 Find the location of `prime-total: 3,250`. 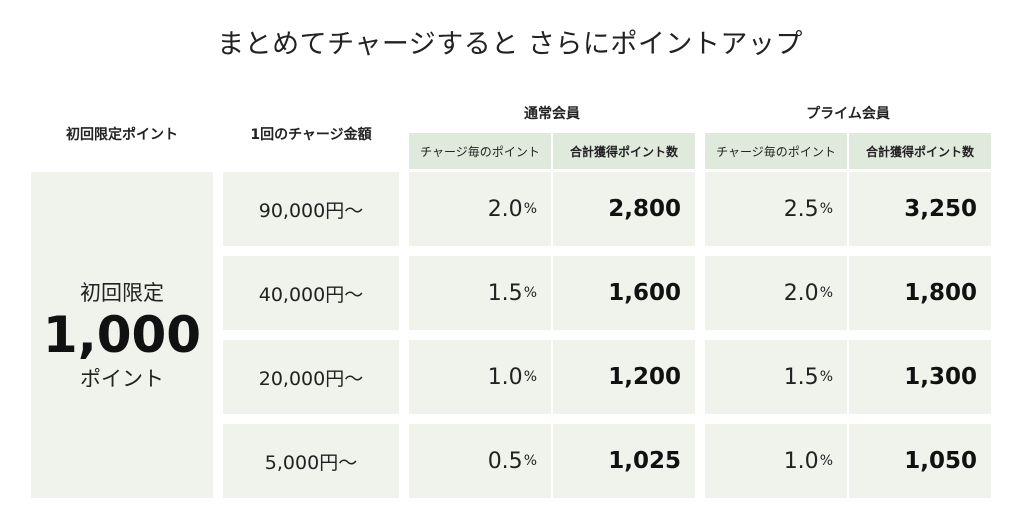

prime-total: 3,250 is located at coordinates (920, 209).